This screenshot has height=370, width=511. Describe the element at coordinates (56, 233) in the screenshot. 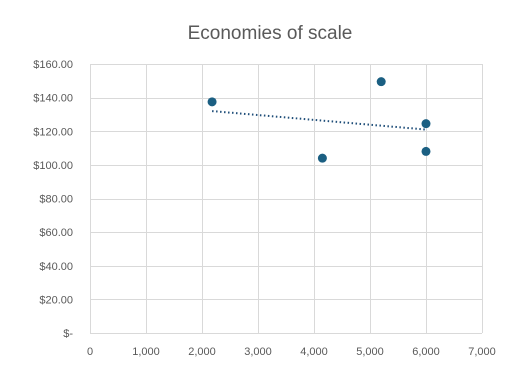

I see `y-tick-label: $60.00` at that location.